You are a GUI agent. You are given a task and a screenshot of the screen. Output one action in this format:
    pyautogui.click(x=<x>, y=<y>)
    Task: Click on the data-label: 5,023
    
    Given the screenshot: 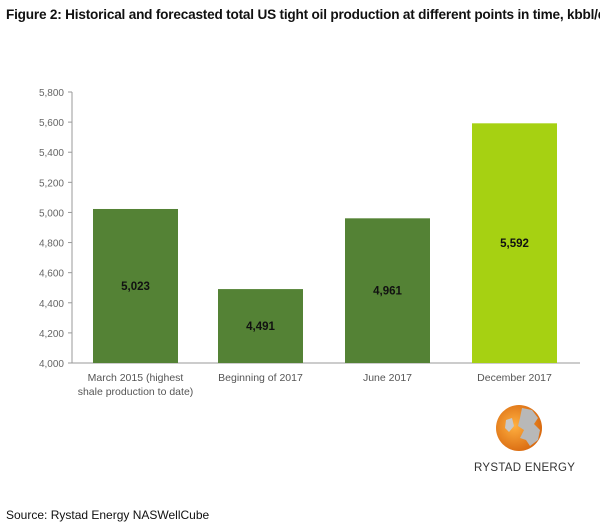 What is the action you would take?
    pyautogui.click(x=135, y=287)
    